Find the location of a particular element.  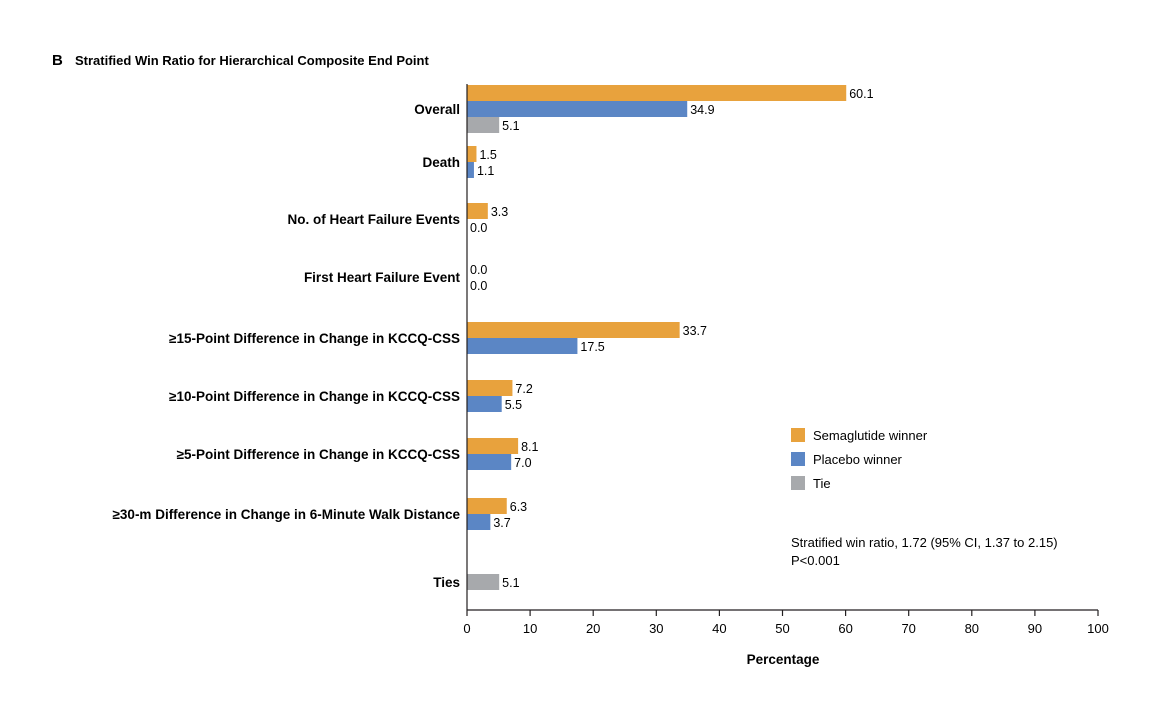

data-label: 60.1 is located at coordinates (861, 94).